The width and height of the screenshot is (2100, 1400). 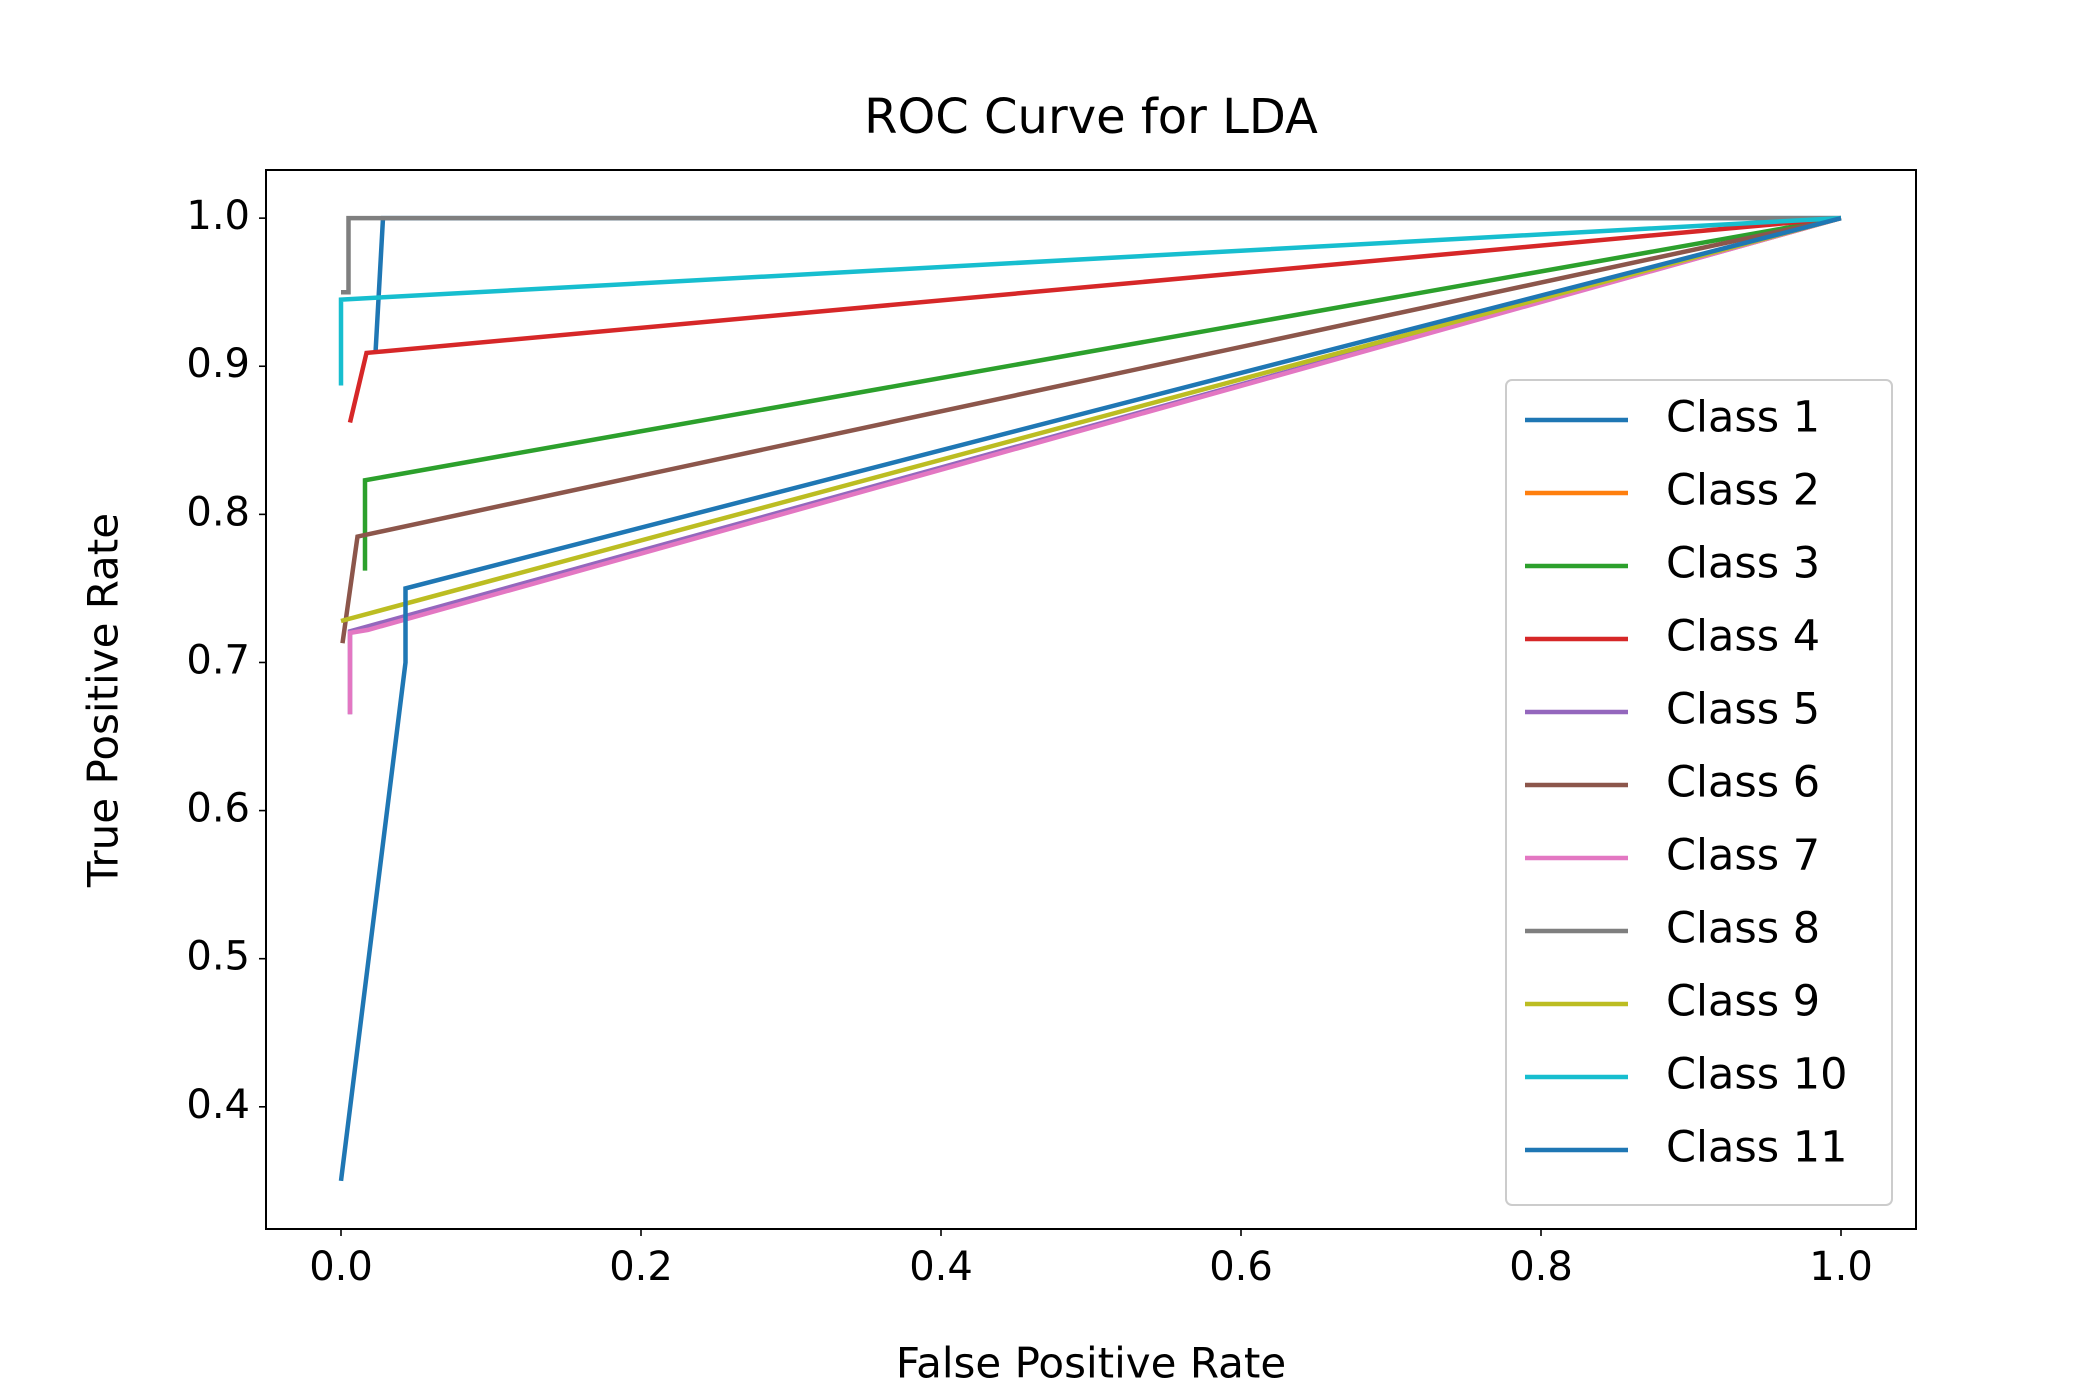 What do you see at coordinates (1091, 117) in the screenshot?
I see `chart-title: ROC Curve for LDA` at bounding box center [1091, 117].